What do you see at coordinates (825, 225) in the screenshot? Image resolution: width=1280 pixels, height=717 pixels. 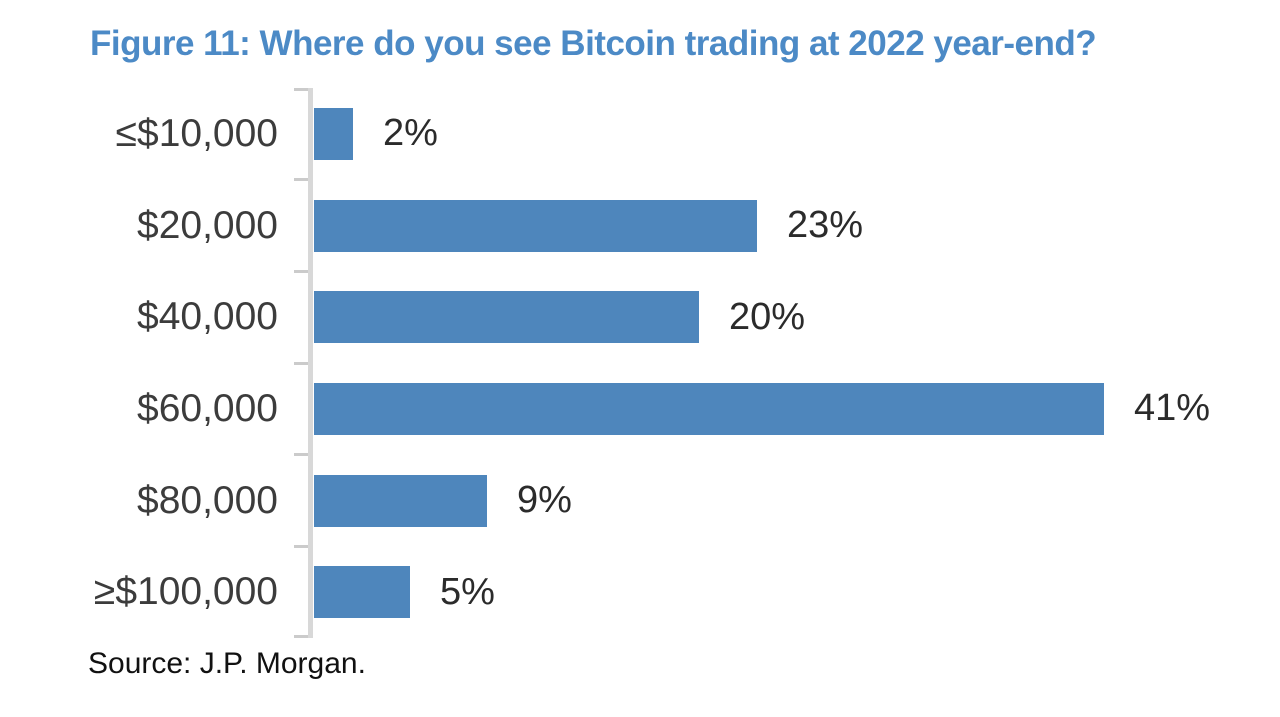 I see `value-label: 23%` at bounding box center [825, 225].